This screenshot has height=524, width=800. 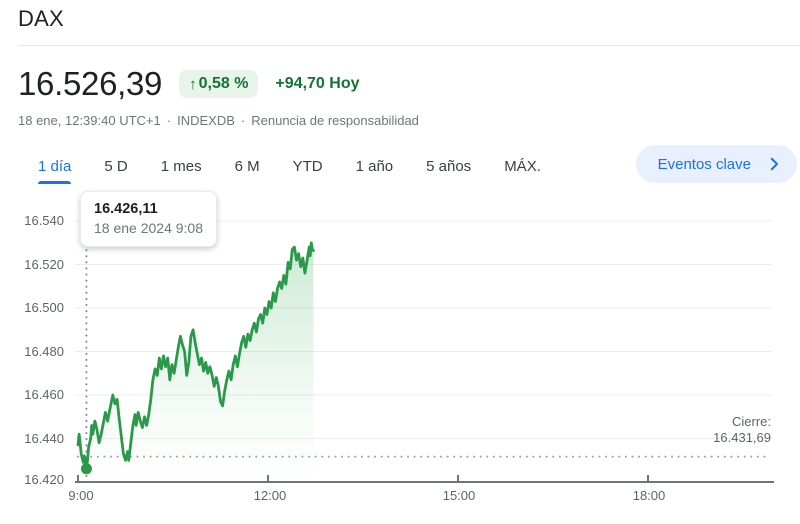 I want to click on x-axis-label: 15:00, so click(x=459, y=495).